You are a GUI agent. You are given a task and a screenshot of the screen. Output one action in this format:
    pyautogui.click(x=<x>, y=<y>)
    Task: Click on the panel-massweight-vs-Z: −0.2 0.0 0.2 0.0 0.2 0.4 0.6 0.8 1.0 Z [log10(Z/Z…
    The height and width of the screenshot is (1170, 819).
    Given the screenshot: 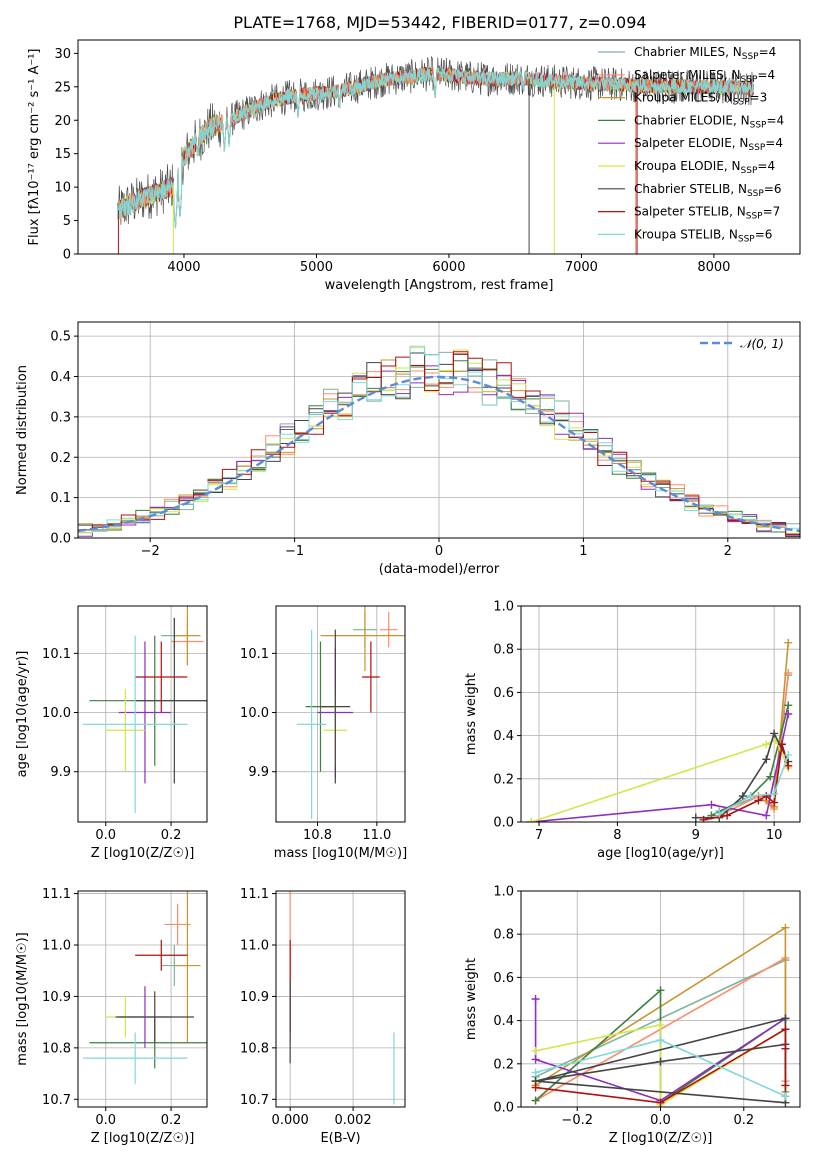 What is the action you would take?
    pyautogui.click(x=632, y=1015)
    